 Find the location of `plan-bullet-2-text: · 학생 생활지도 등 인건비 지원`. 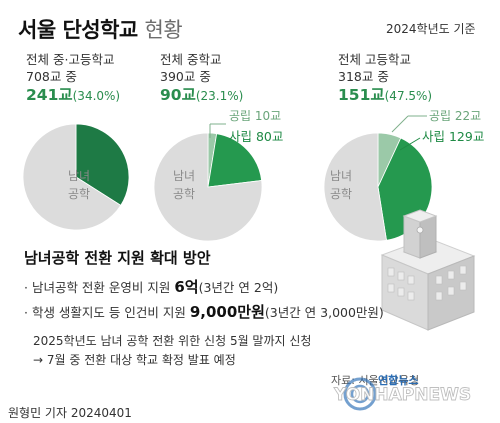

plan-bullet-2-text: · 학생 생활지도 등 인건비 지원 is located at coordinates (107, 312).